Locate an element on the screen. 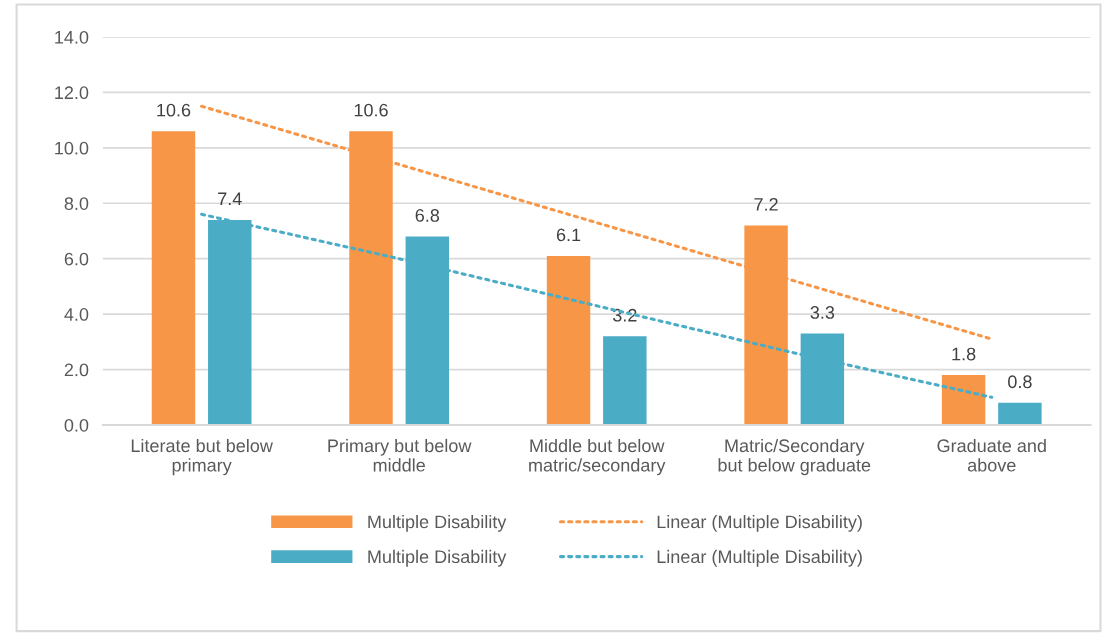 This screenshot has height=633, width=1106. y-tick-label: 8.0 is located at coordinates (76, 203).